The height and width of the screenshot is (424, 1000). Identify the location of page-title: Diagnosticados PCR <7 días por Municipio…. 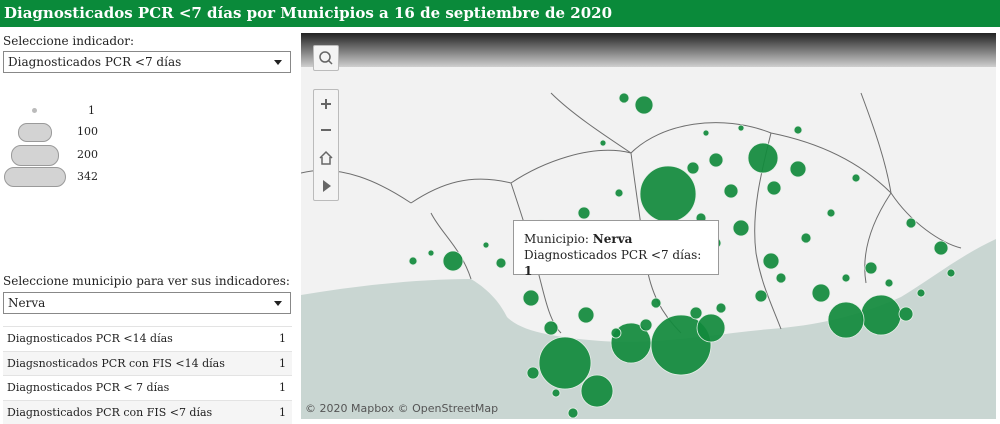
(500, 13).